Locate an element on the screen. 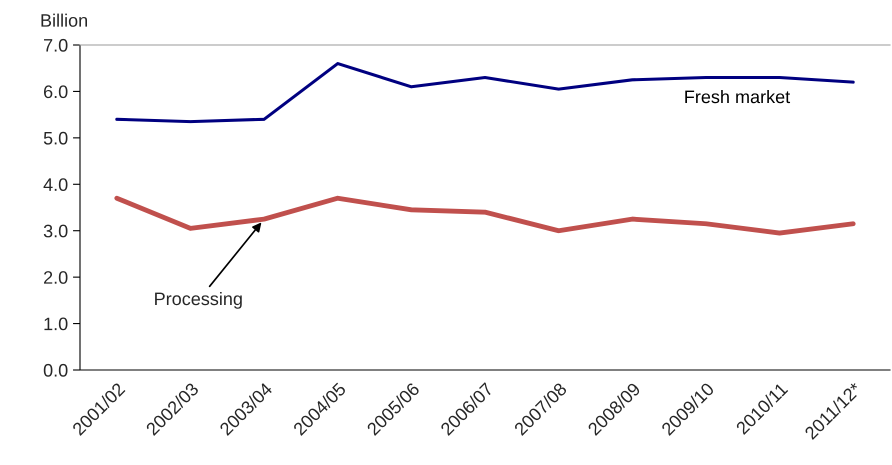 The height and width of the screenshot is (465, 892). y-tick-label: 1.0 is located at coordinates (56, 324).